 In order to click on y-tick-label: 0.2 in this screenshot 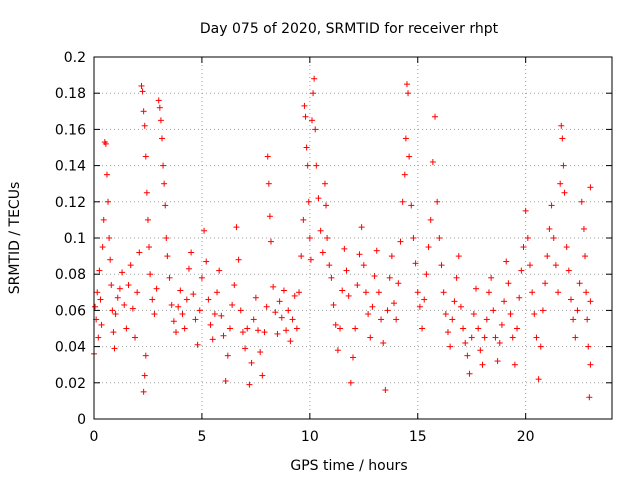, I will do `click(75, 58)`.